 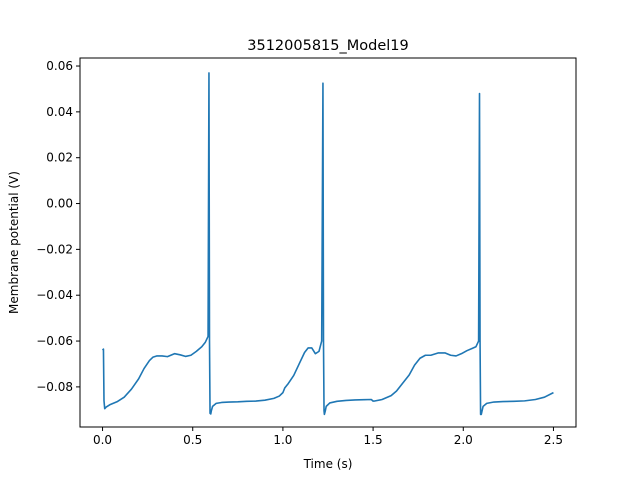 I want to click on y-tick-label: −0.02, so click(x=54, y=249).